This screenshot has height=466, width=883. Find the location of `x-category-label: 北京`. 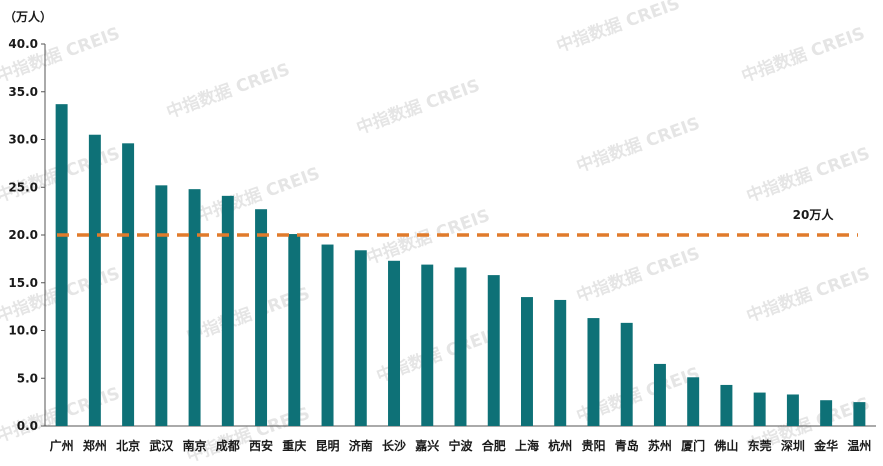

x-category-label: 北京 is located at coordinates (128, 445).